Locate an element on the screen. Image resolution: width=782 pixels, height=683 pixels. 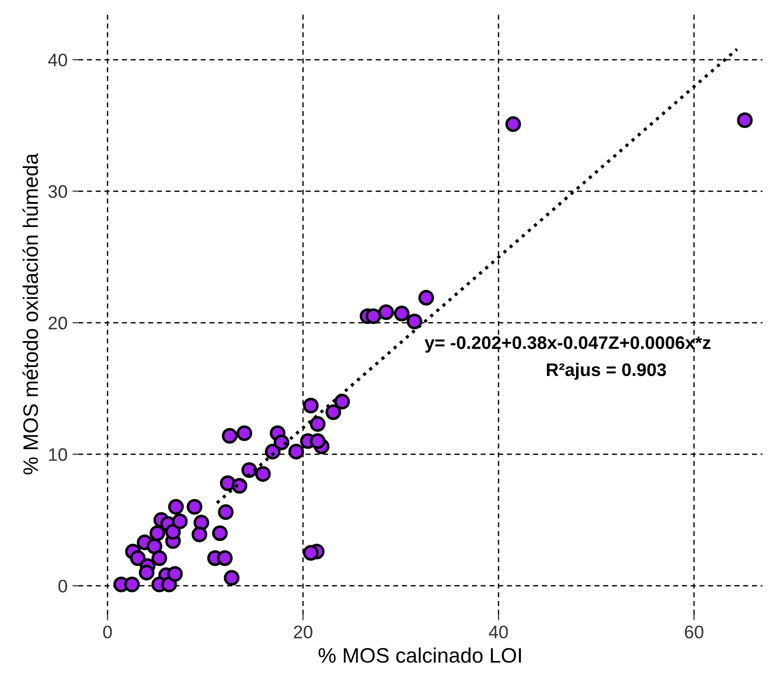
x-tick-label: 0 is located at coordinates (107, 632).